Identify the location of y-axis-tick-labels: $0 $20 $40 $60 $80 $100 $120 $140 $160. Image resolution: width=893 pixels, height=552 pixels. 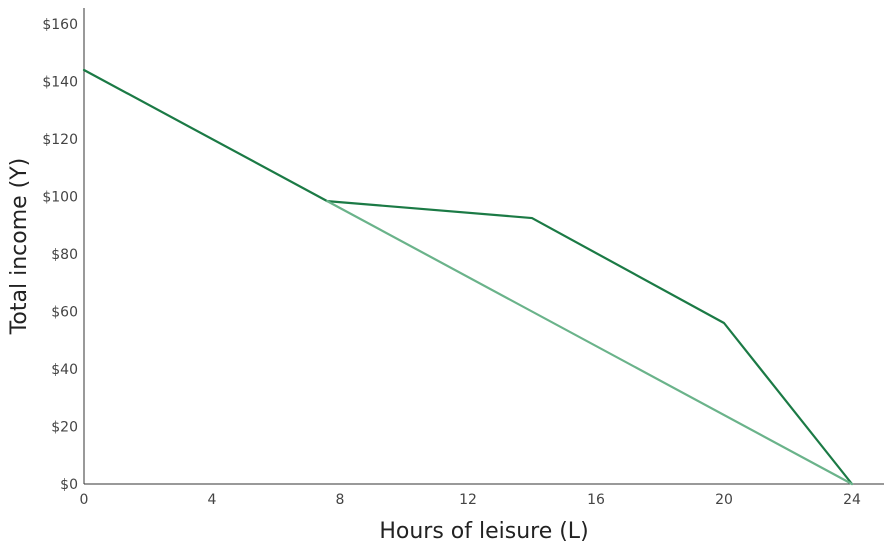
(60, 255).